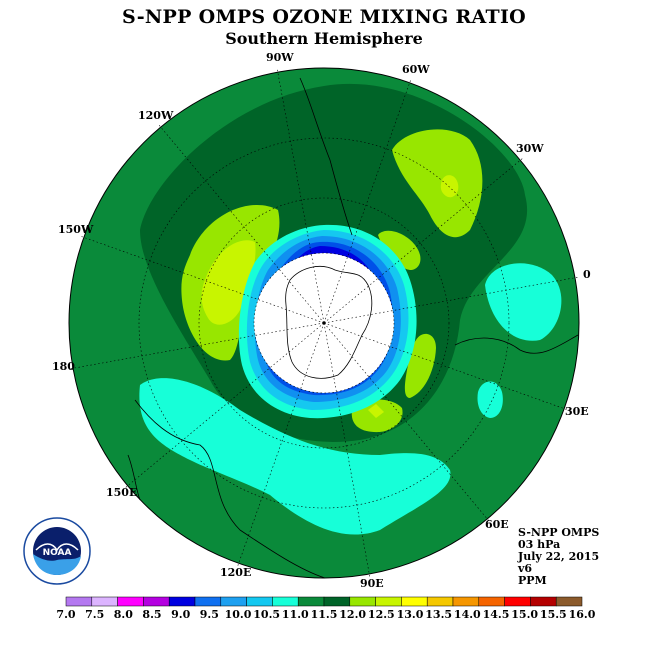 The image size is (648, 648). Describe the element at coordinates (280, 57) in the screenshot. I see `lon-label-90w: 90W` at that location.